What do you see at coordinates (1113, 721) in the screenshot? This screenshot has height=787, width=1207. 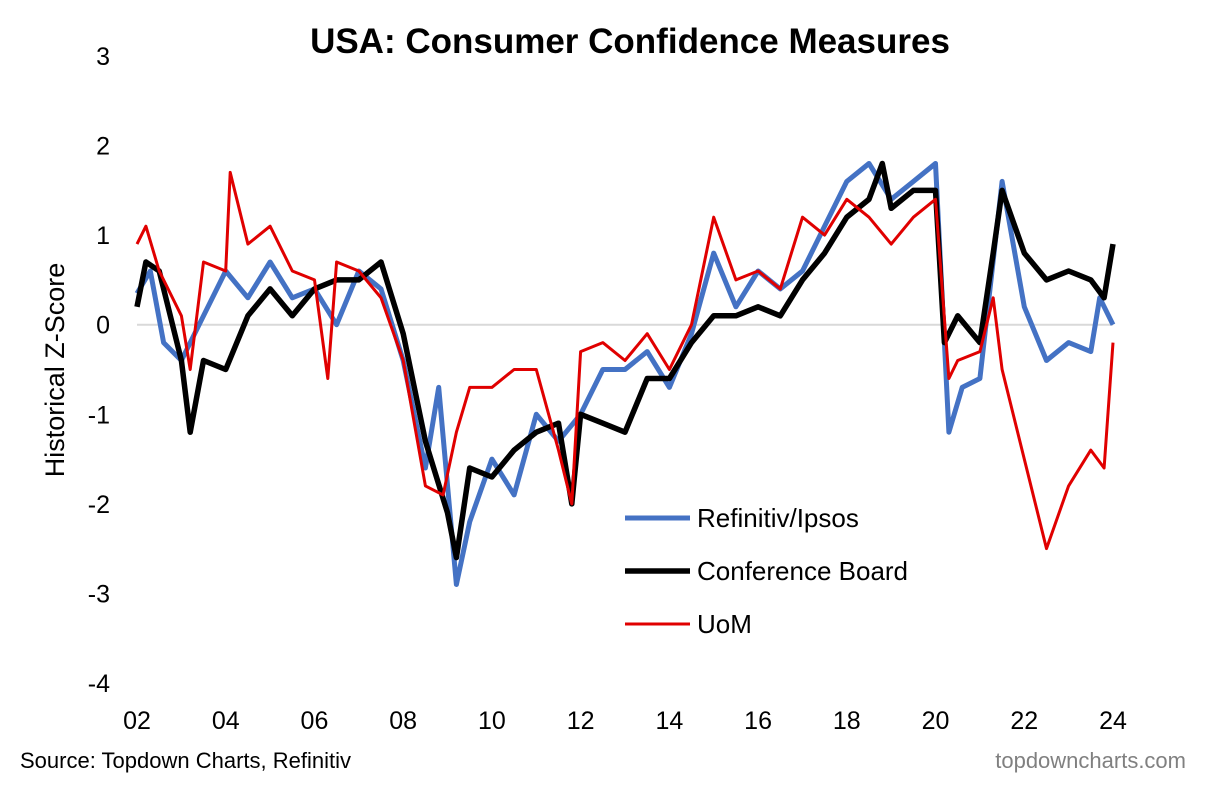 I see `x-tick-label: 24` at bounding box center [1113, 721].